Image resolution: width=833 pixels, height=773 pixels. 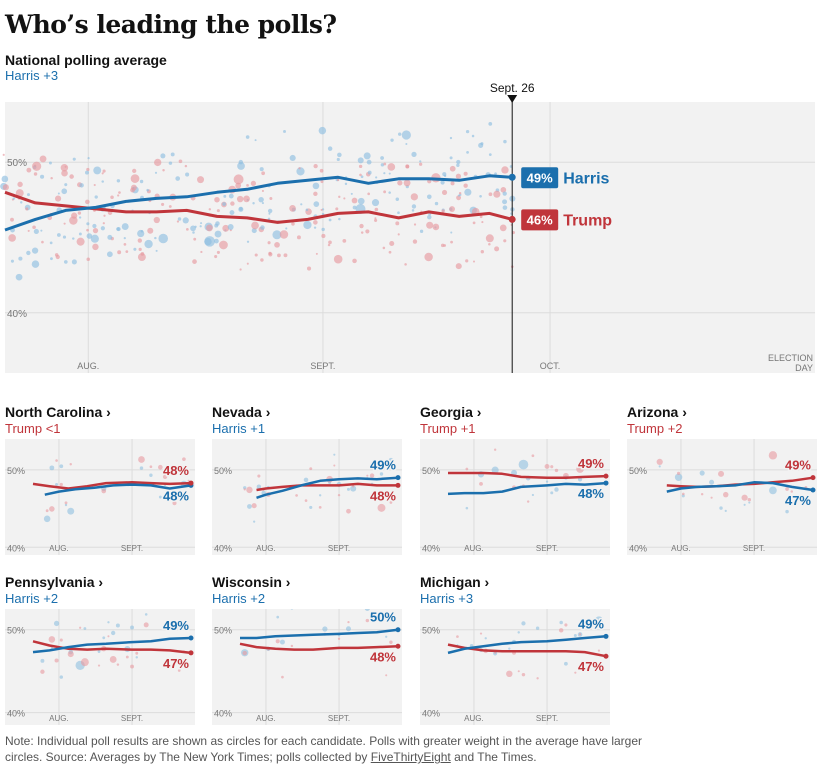 I want to click on state-name-link: Pennsylvania ›, so click(x=54, y=582).